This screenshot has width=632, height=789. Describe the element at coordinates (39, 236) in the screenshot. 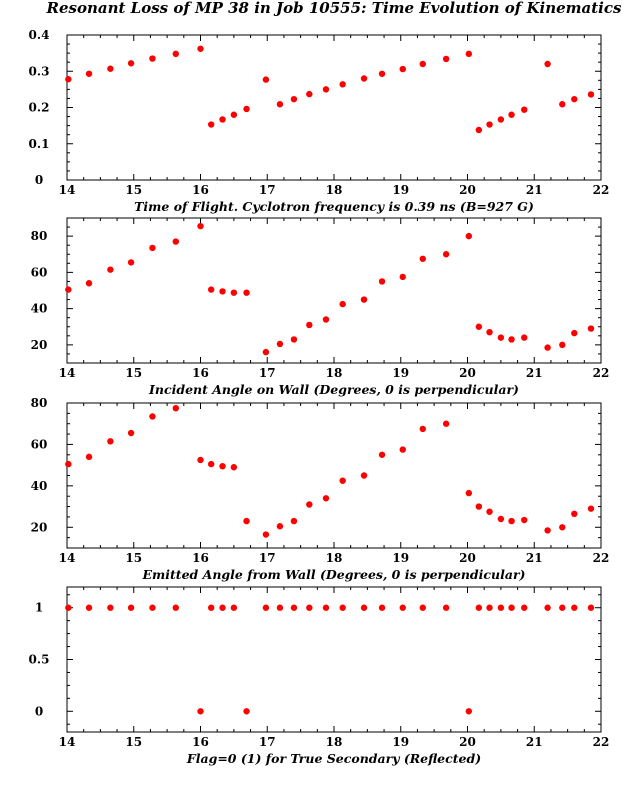

I see `y-tick-label: 80` at that location.